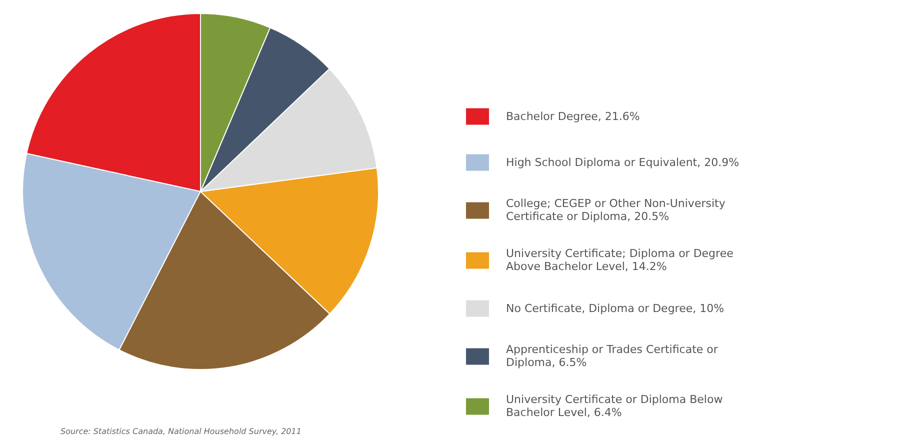 The height and width of the screenshot is (441, 907). What do you see at coordinates (614, 406) in the screenshot?
I see `legend-label: University Certificate or Diploma Below Bachelor Level, 6.4%` at bounding box center [614, 406].